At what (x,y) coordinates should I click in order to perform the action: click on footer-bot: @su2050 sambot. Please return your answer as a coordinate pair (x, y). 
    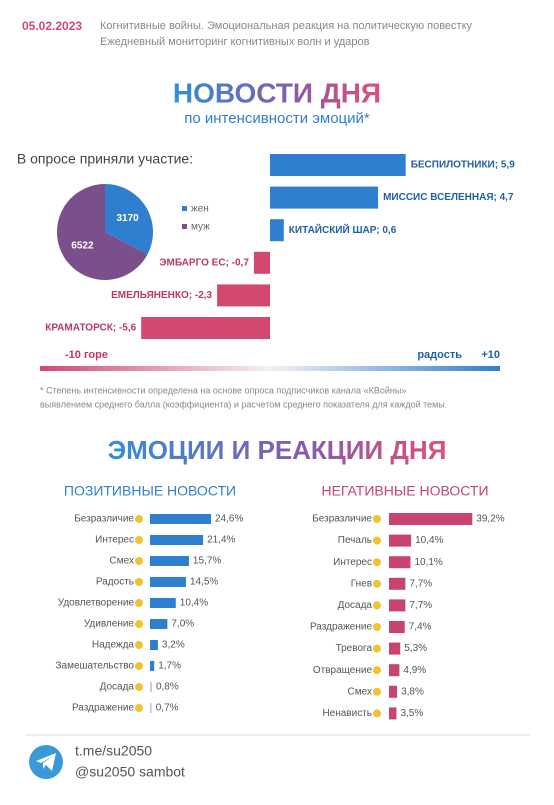
    Looking at the image, I should click on (130, 772).